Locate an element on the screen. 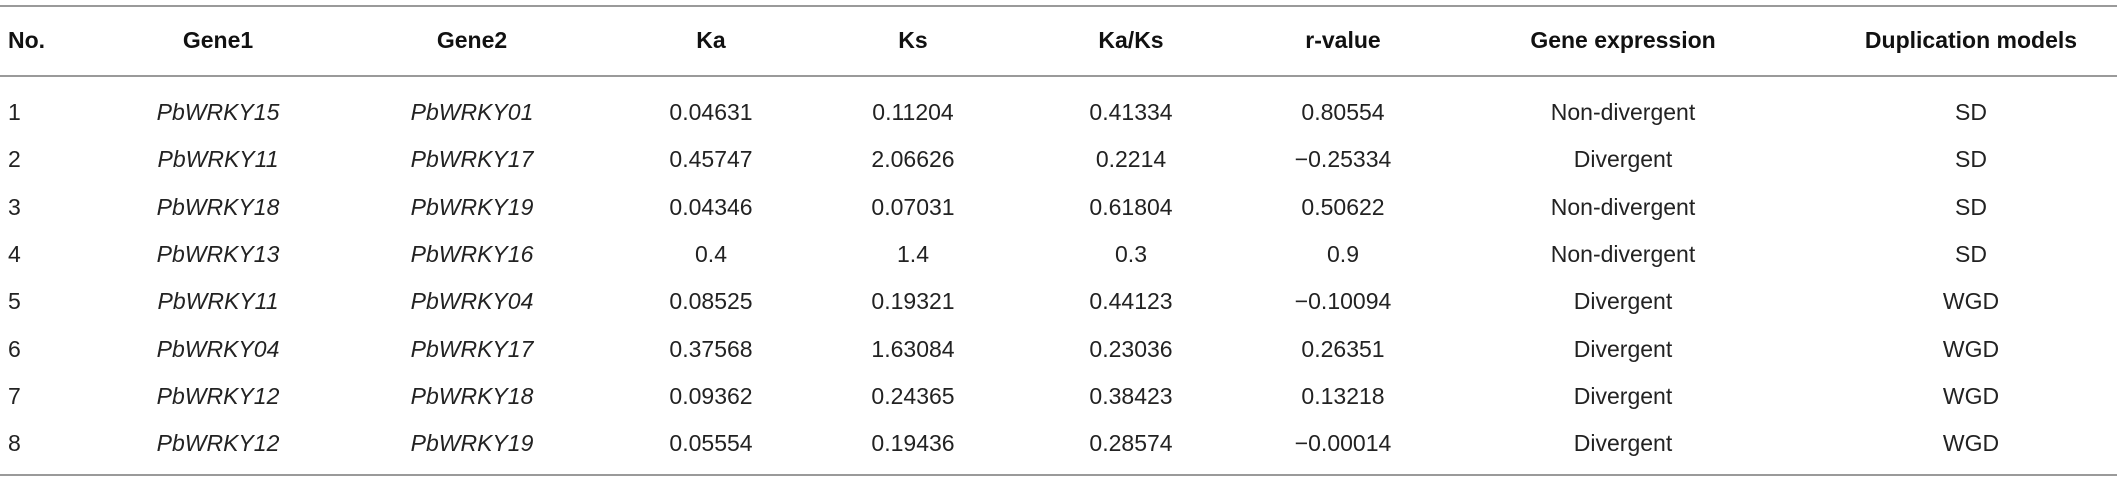 The height and width of the screenshot is (485, 2117). table-cell: 0.07031 is located at coordinates (913, 206).